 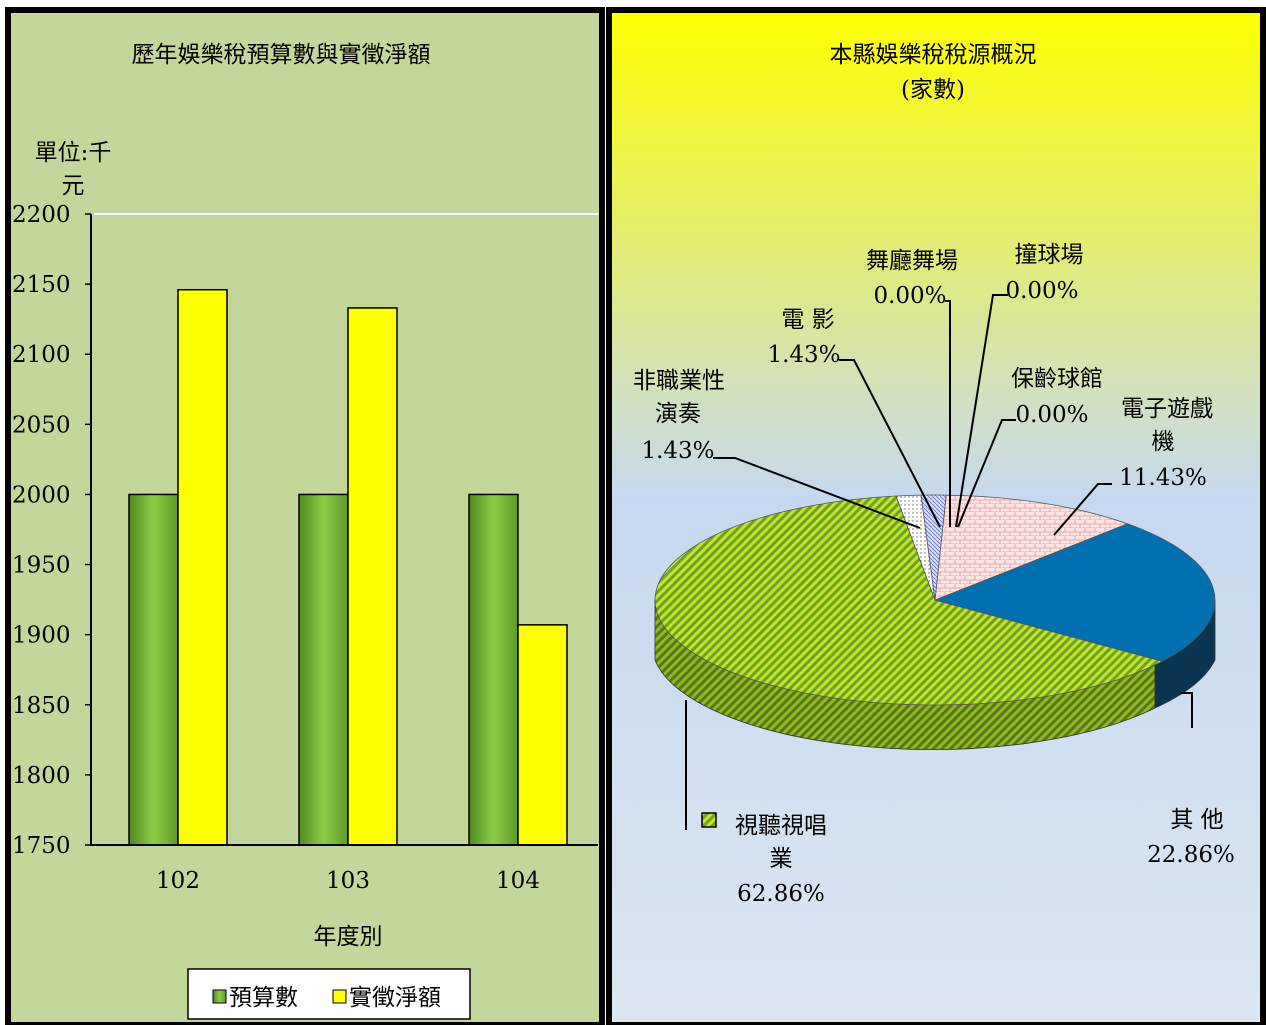 I want to click on label-perf-value: 1.43%, so click(x=677, y=451).